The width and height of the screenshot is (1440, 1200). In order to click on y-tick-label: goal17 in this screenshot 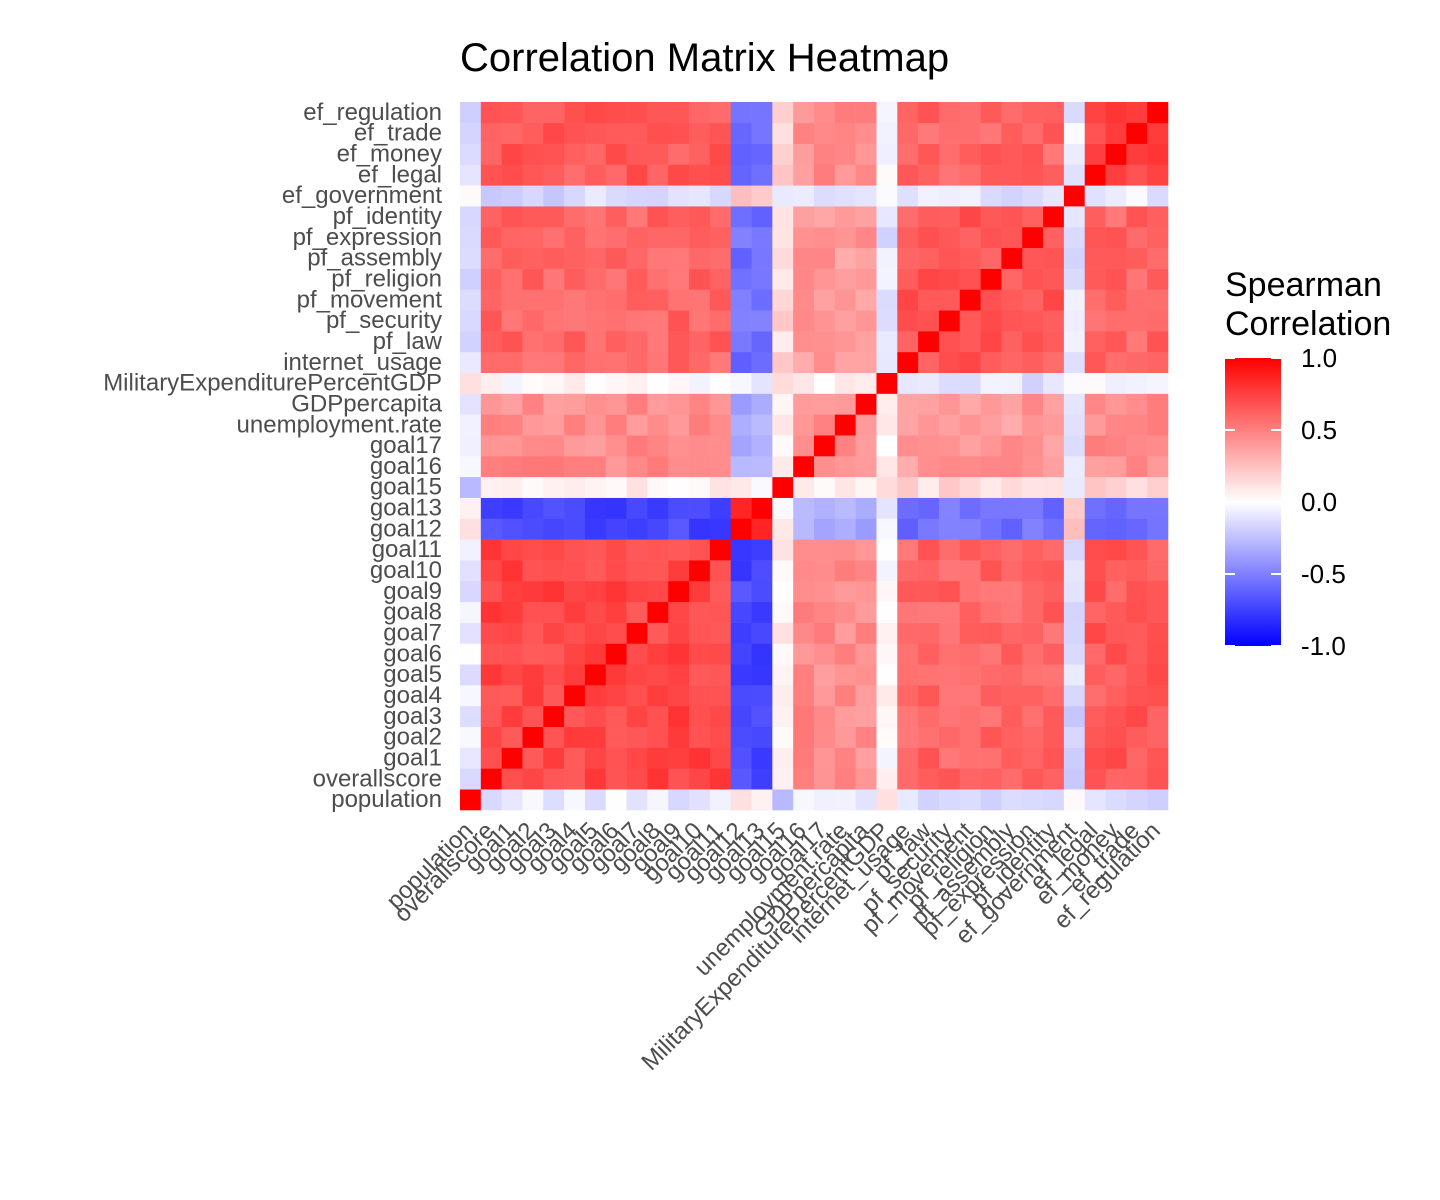, I will do `click(406, 445)`.